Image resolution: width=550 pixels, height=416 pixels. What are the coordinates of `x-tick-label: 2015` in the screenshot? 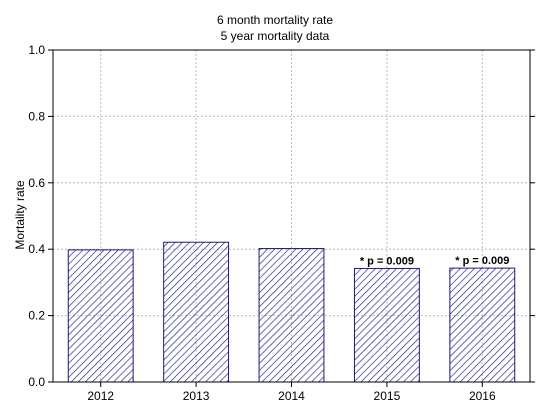 It's located at (387, 396).